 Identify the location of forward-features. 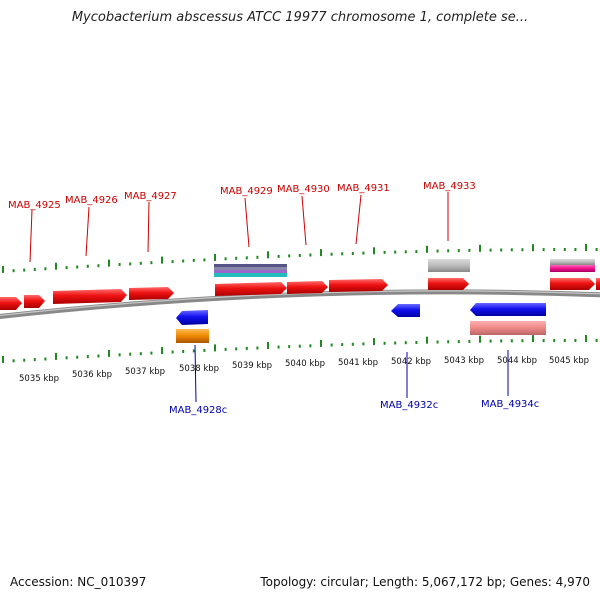
(300, 284).